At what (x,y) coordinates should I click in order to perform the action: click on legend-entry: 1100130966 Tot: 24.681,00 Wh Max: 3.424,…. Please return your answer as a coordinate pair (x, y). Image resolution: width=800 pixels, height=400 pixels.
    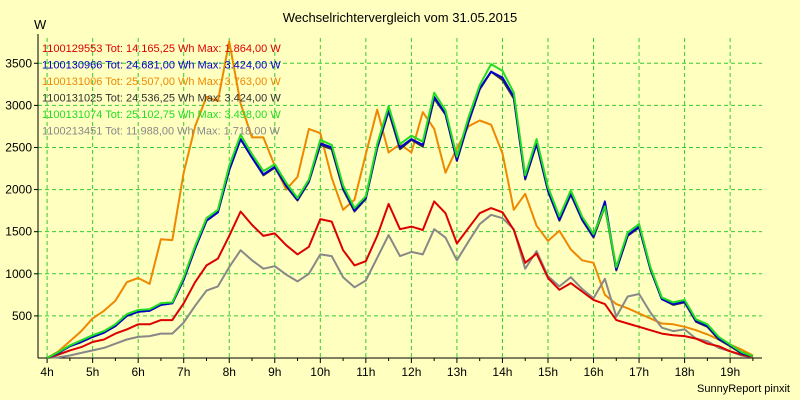
    Looking at the image, I should click on (161, 66).